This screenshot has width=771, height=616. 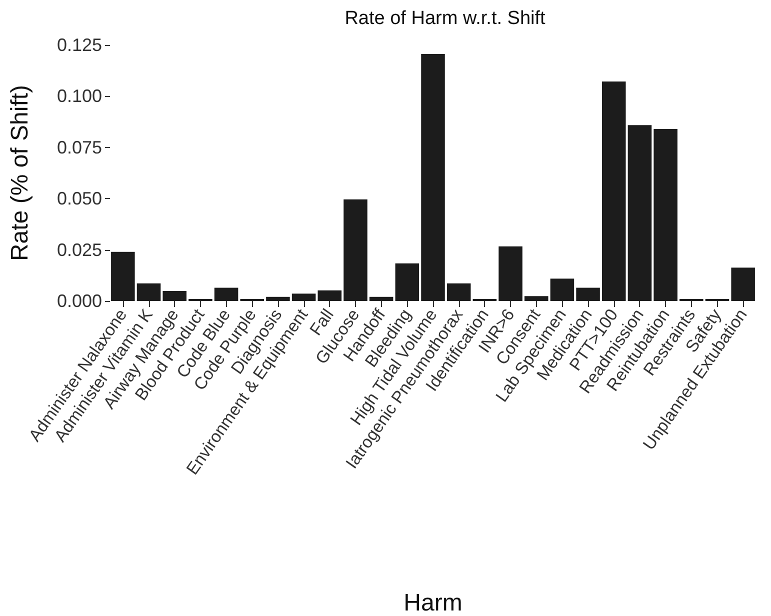 What do you see at coordinates (79, 96) in the screenshot?
I see `y-tick-label: 0.100` at bounding box center [79, 96].